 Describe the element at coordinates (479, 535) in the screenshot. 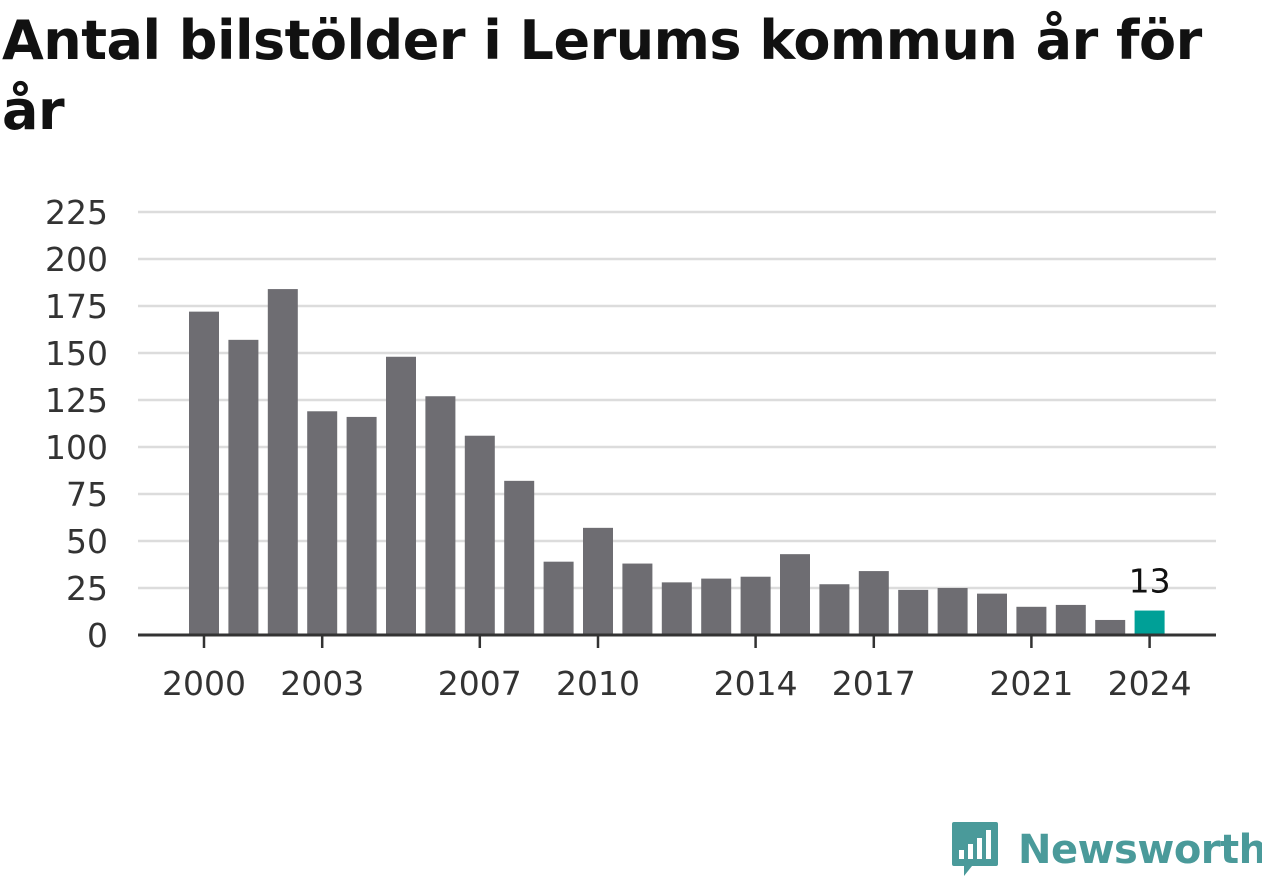

I see `bar-2007` at that location.